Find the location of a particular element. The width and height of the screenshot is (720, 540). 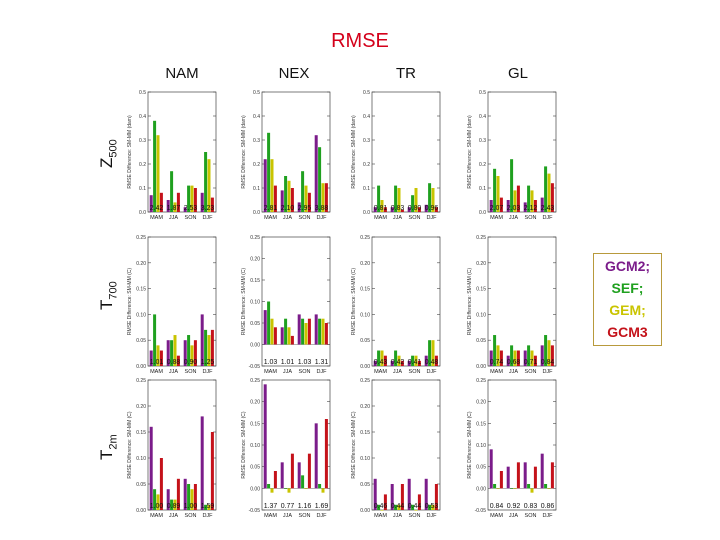

column-header-nam: NAM is located at coordinates (182, 73).